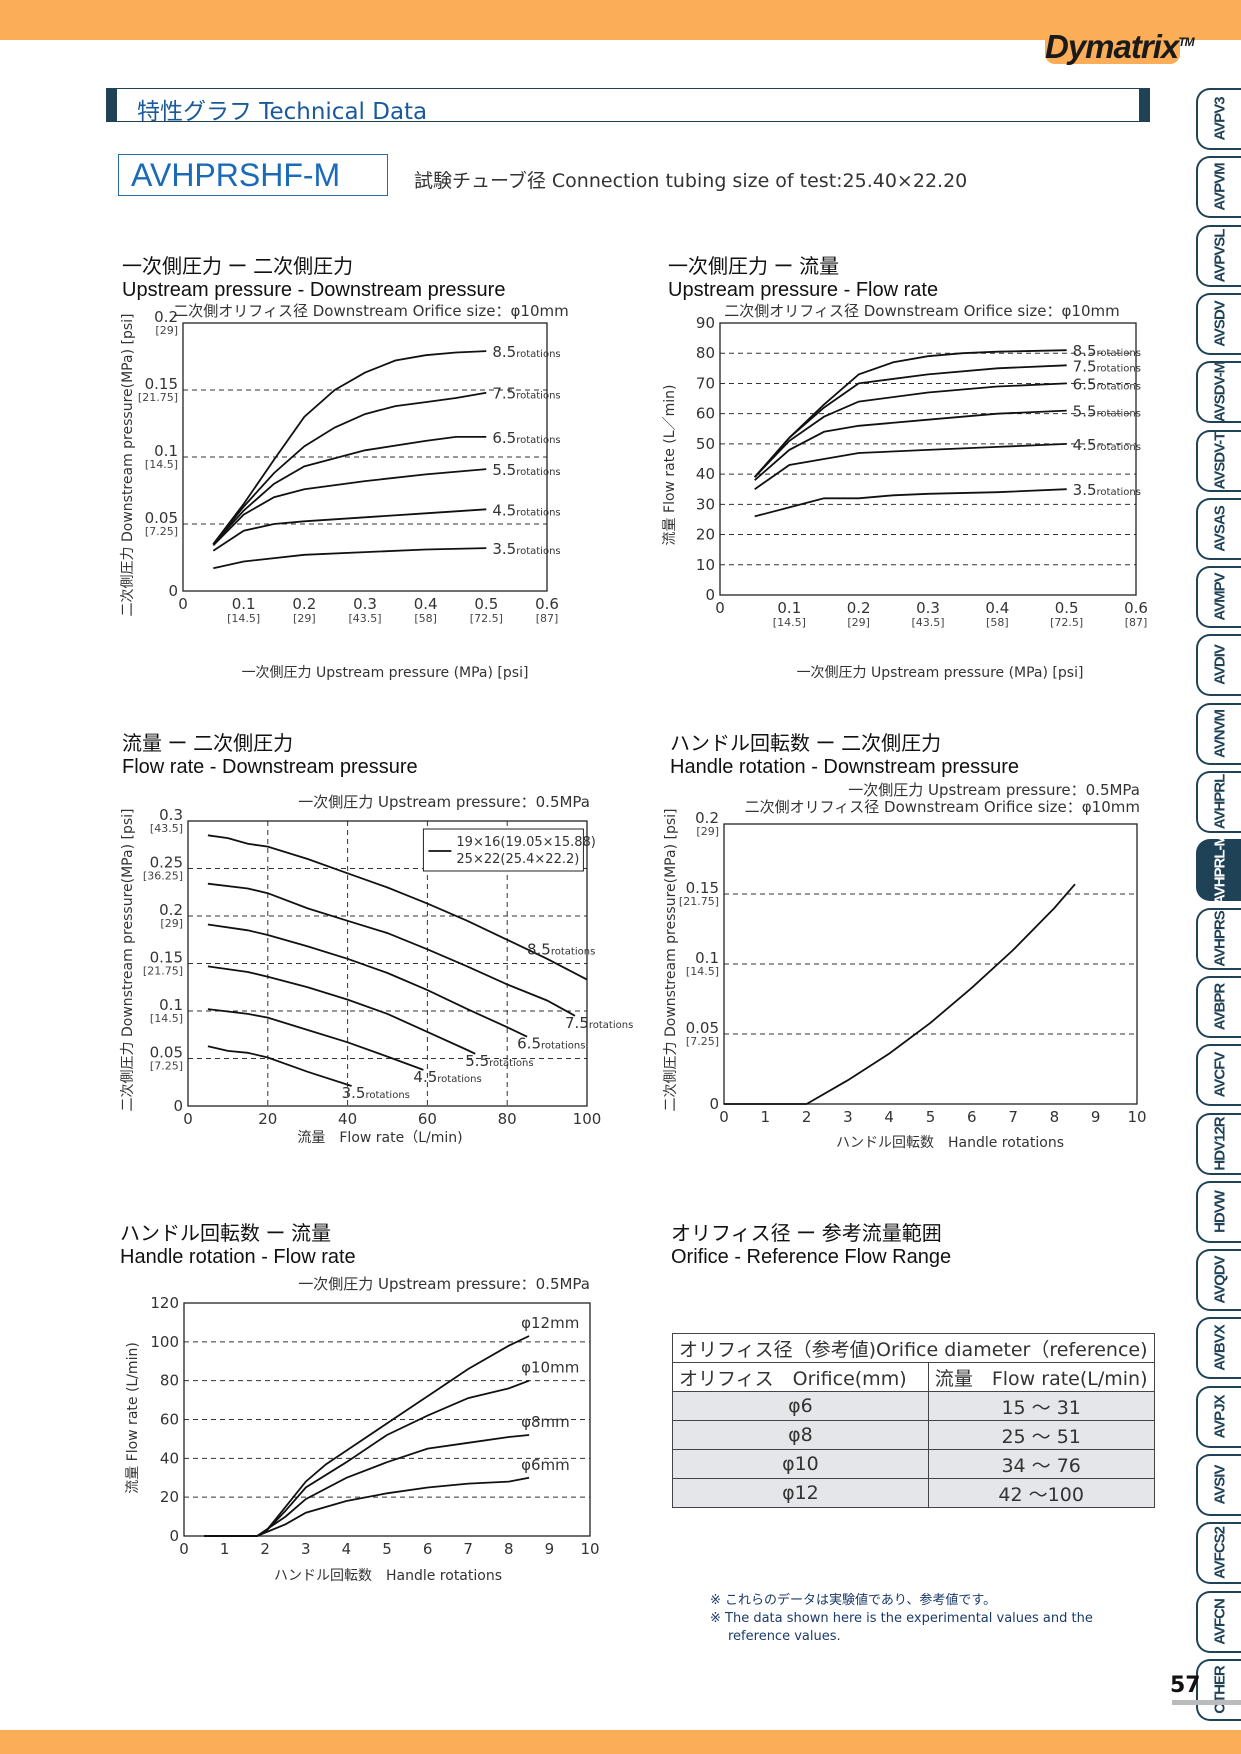 The height and width of the screenshot is (1754, 1241). What do you see at coordinates (306, 1549) in the screenshot?
I see `x-tick-label: 3` at bounding box center [306, 1549].